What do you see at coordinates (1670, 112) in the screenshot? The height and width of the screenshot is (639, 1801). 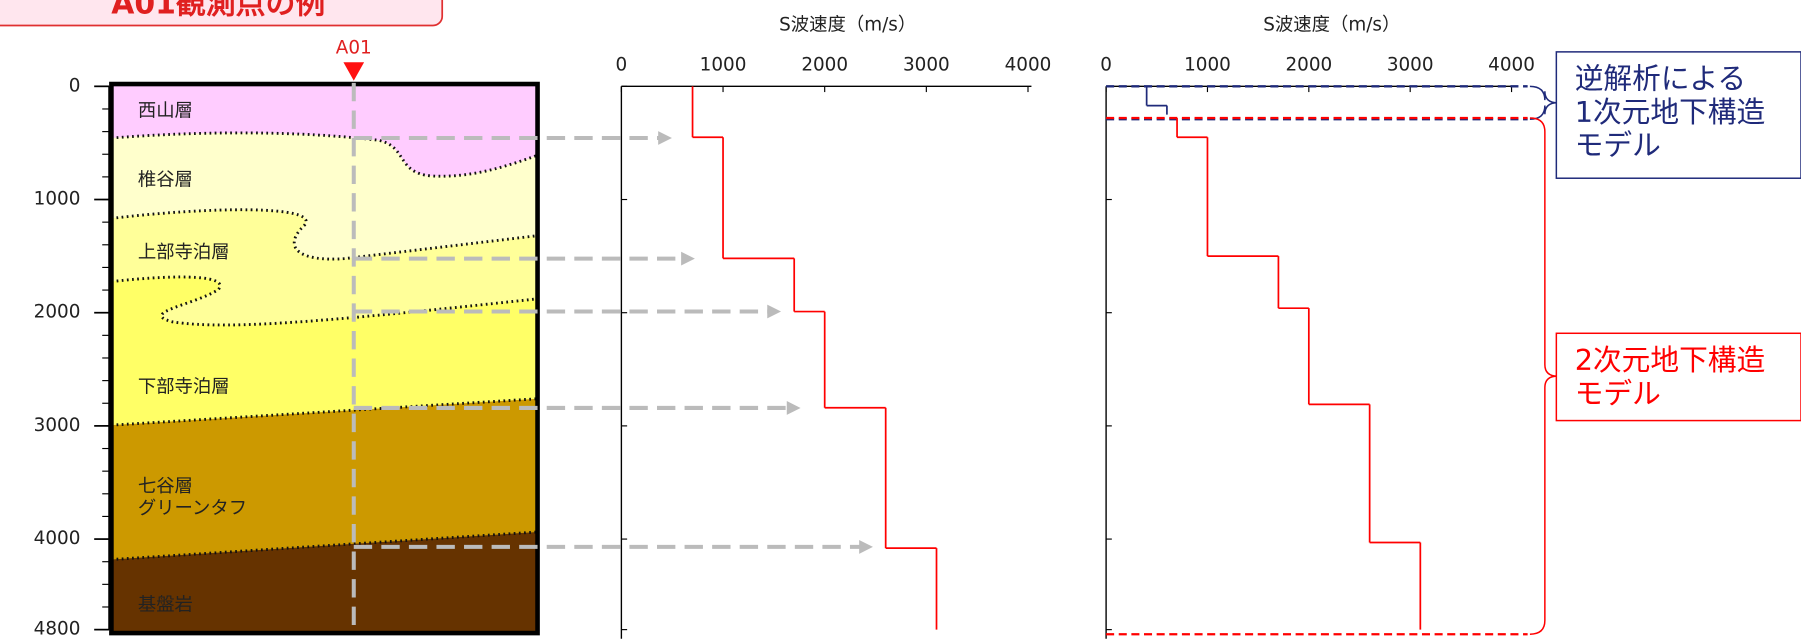 I see `annotation-text: 1次元地下構造` at bounding box center [1670, 112].